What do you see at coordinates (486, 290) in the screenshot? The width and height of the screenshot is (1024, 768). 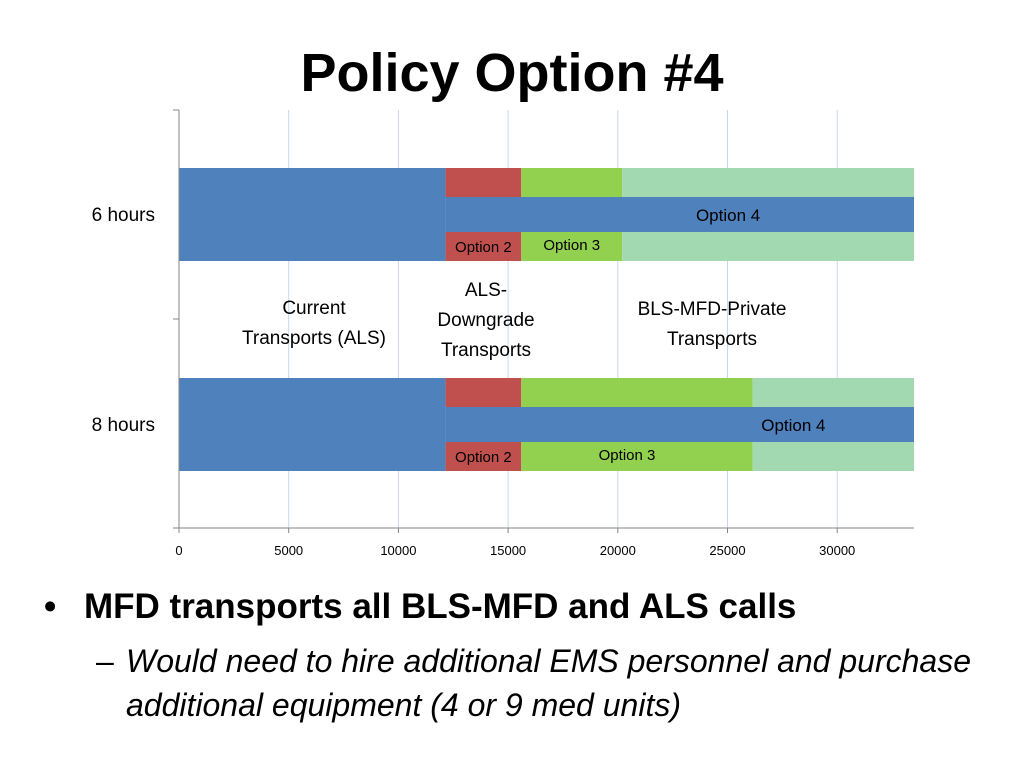 I see `annotation-text: ALS-` at bounding box center [486, 290].